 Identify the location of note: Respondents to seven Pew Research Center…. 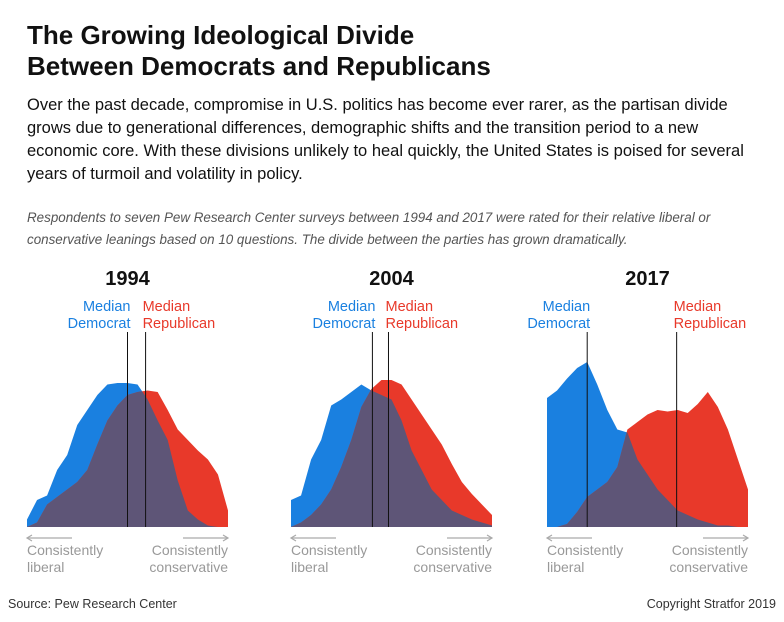
(369, 228).